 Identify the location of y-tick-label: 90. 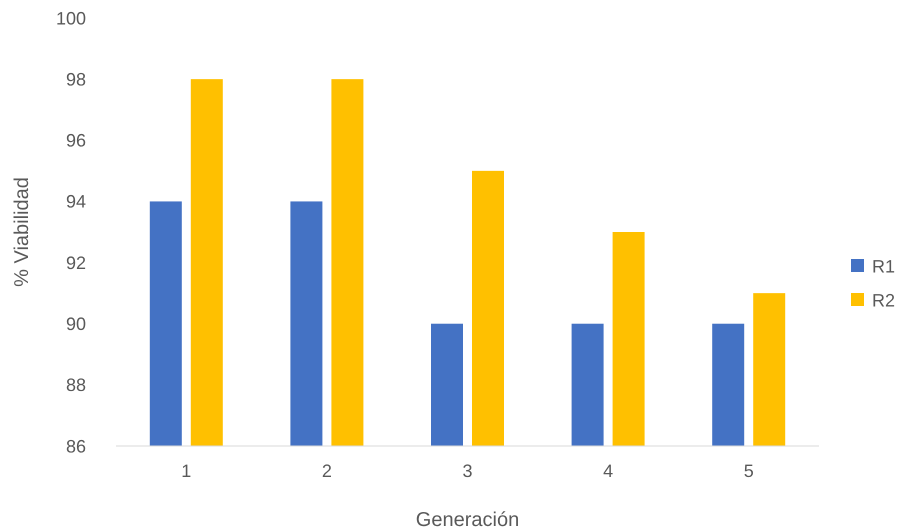
(76, 324).